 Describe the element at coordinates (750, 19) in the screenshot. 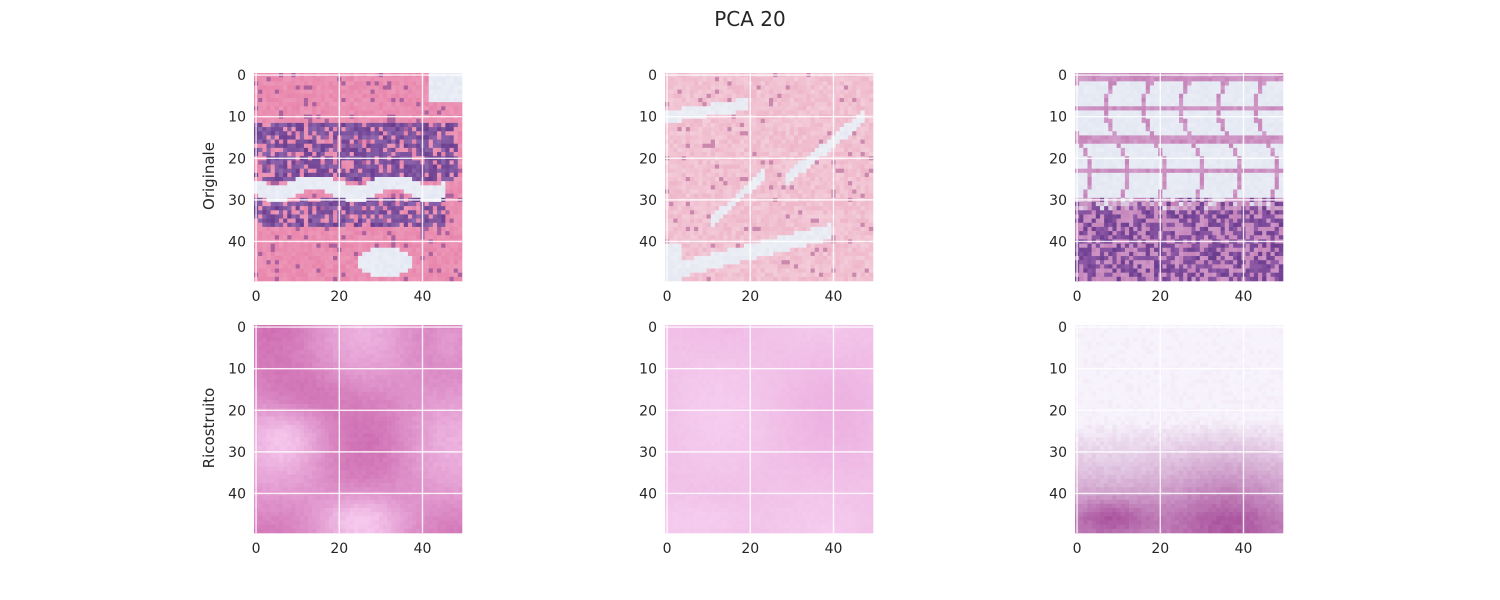

I see `figure-title: PCA 20` at that location.